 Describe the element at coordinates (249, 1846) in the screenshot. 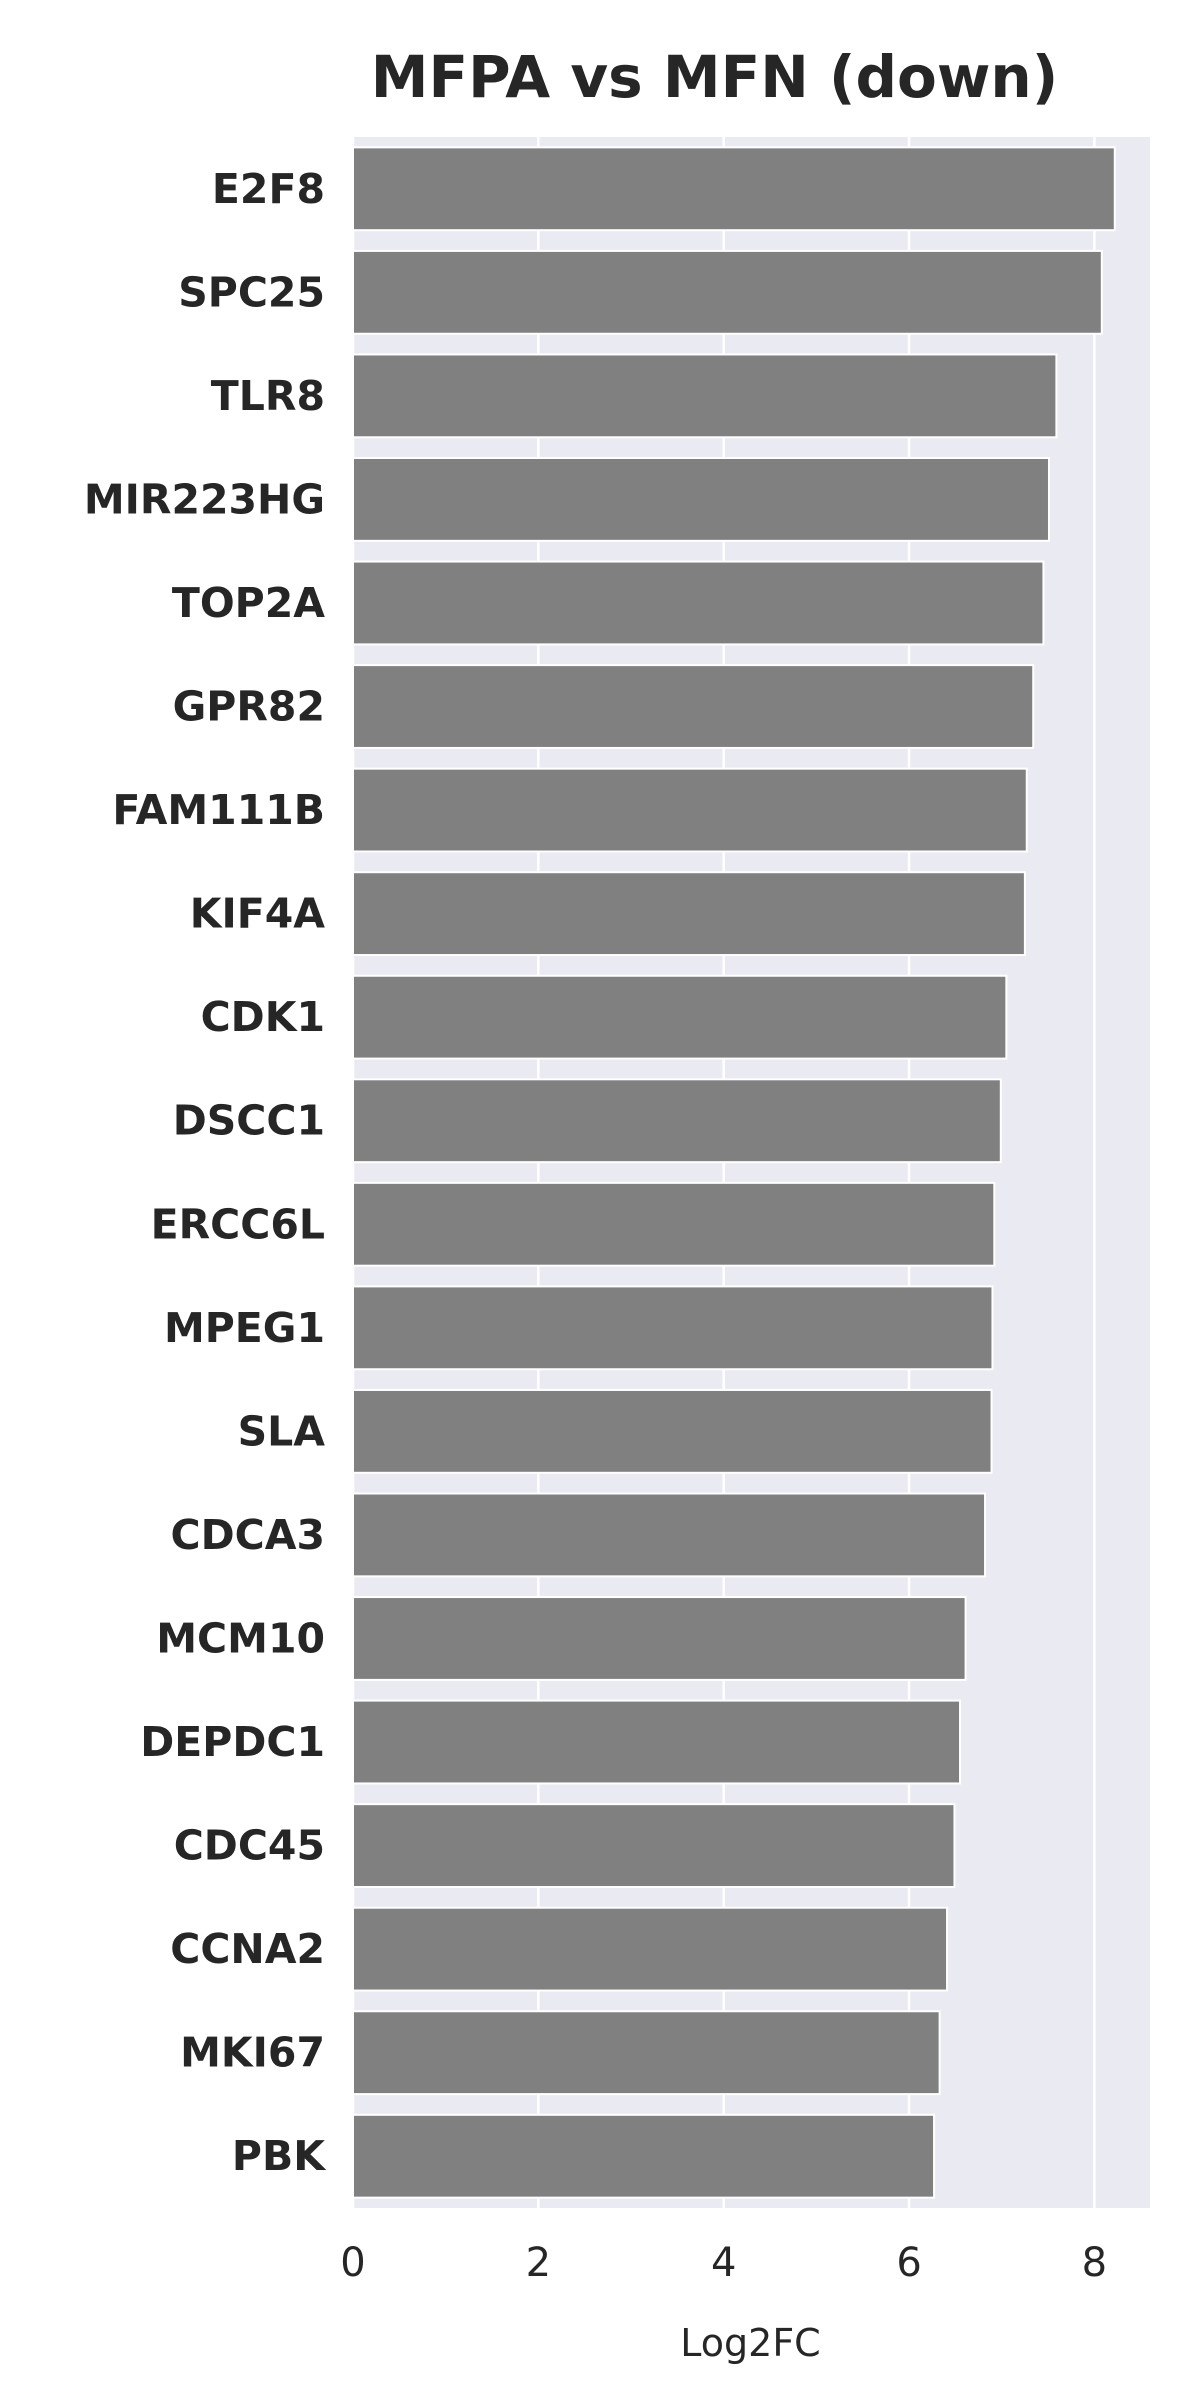

I see `category-label: CDC45` at that location.